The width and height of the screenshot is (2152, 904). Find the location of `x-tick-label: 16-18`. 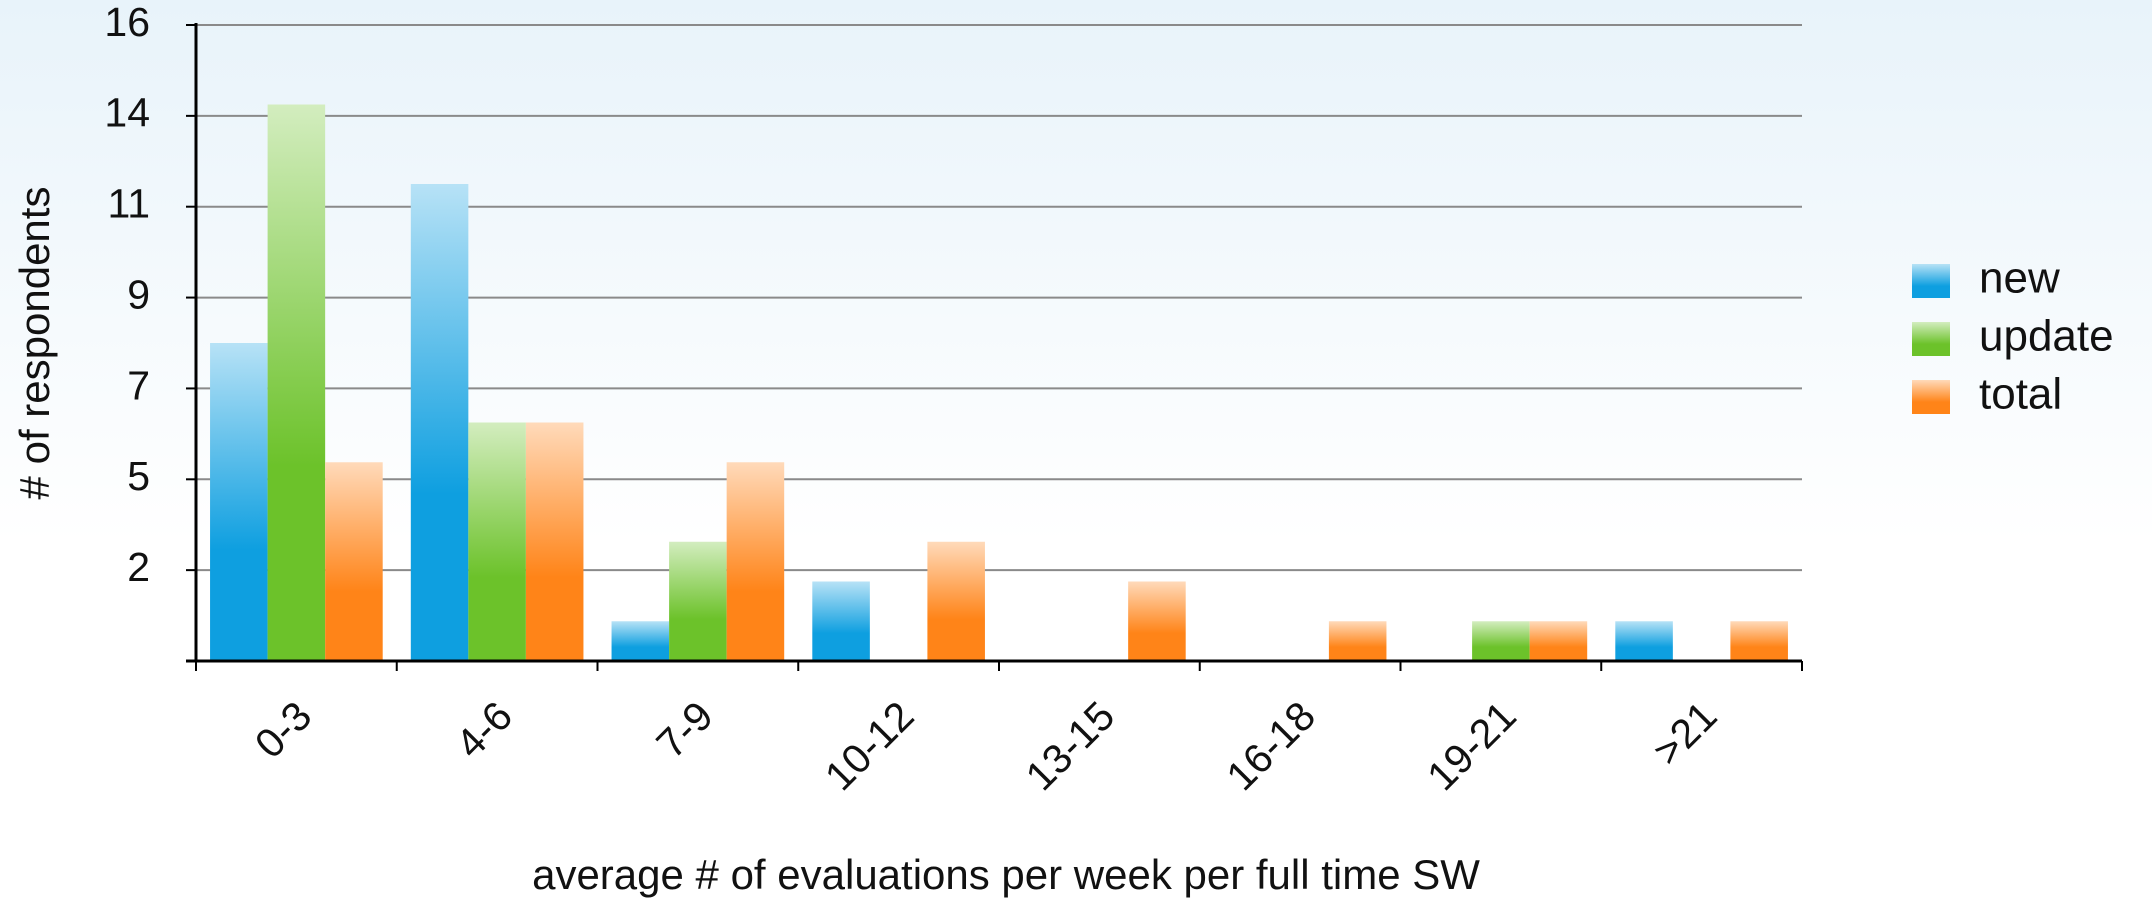

x-tick-label: 16-18 is located at coordinates (1270, 745).